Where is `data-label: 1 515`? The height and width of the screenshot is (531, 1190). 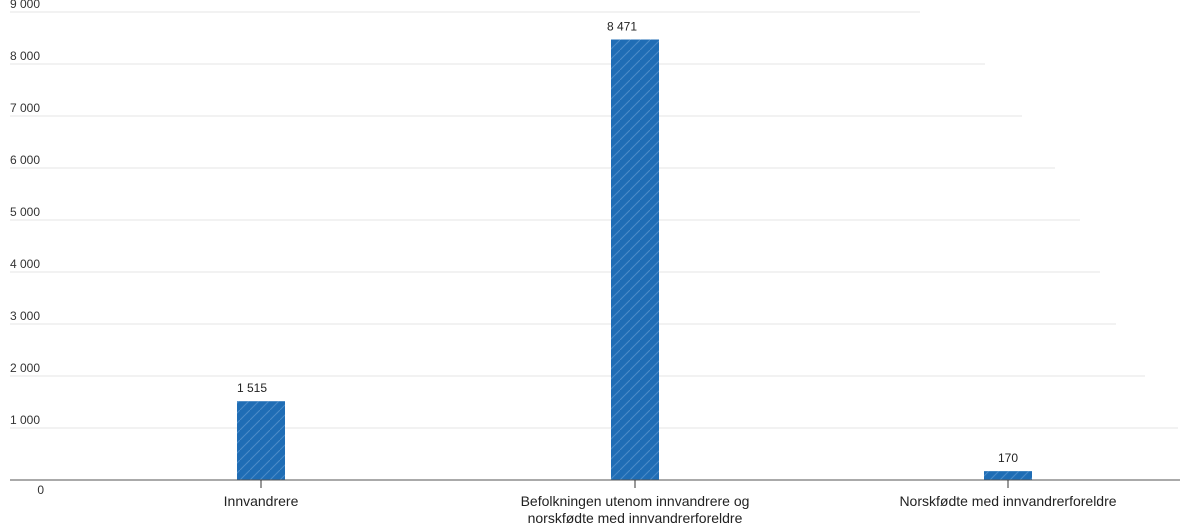 data-label: 1 515 is located at coordinates (252, 388).